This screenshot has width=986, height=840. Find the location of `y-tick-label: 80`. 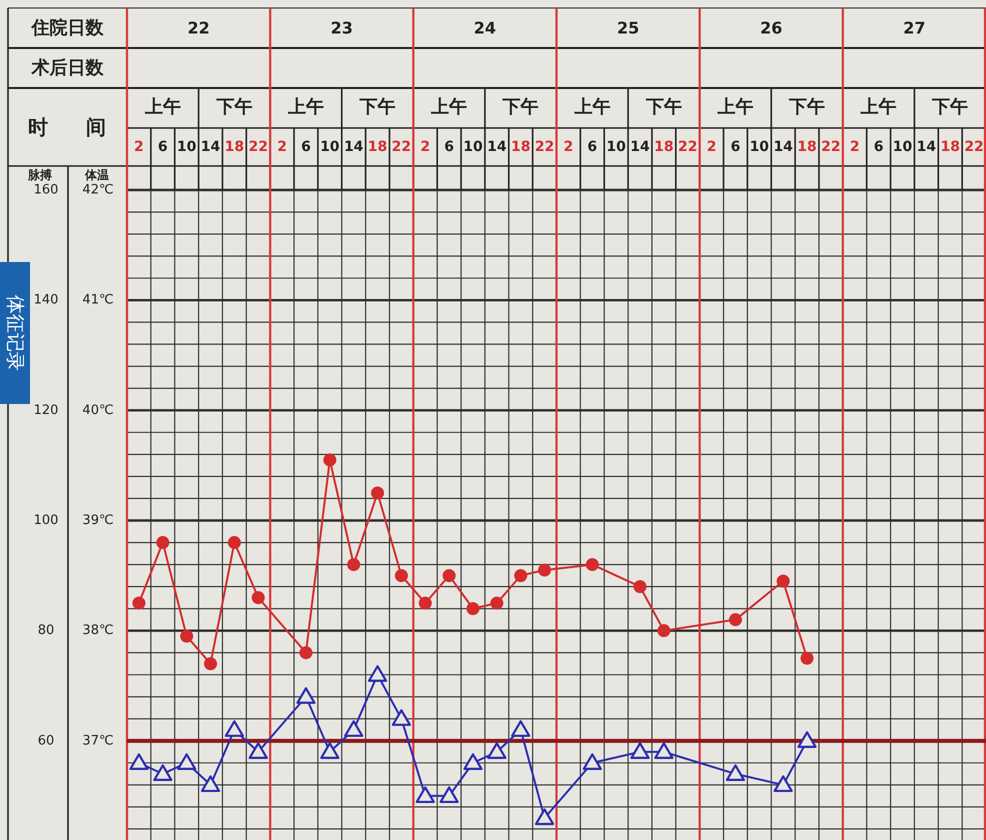

y-tick-label: 80 is located at coordinates (46, 630).